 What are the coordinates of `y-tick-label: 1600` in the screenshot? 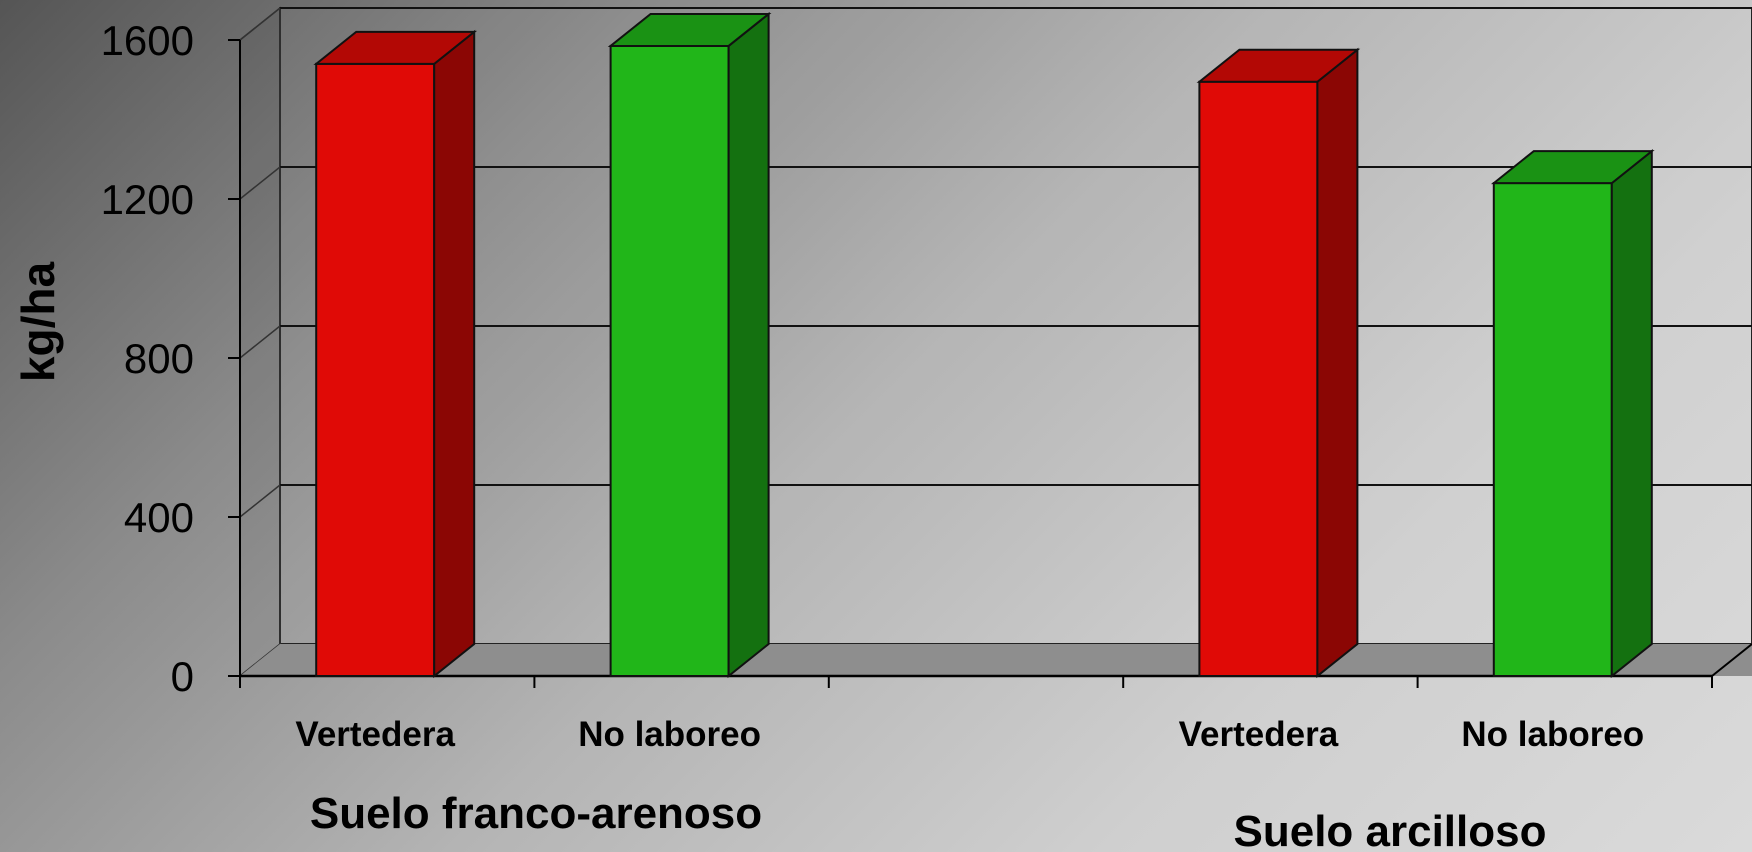 It's located at (147, 40).